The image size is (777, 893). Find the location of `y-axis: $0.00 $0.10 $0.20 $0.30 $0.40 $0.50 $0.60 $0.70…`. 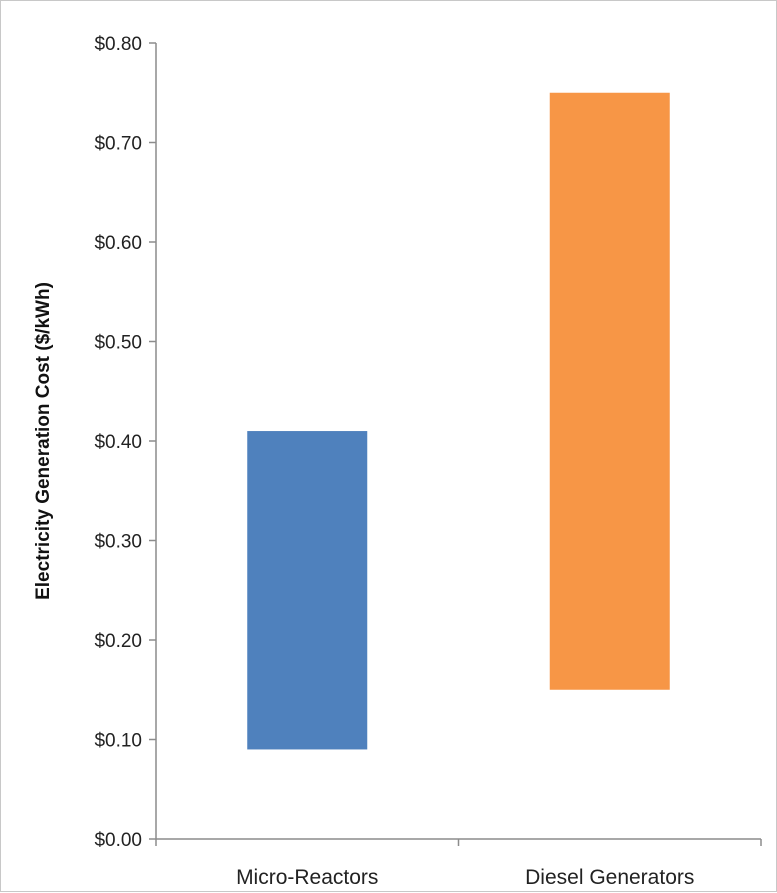

y-axis: $0.00 $0.10 $0.20 $0.30 $0.40 $0.50 $0.60 $0.70… is located at coordinates (125, 442).